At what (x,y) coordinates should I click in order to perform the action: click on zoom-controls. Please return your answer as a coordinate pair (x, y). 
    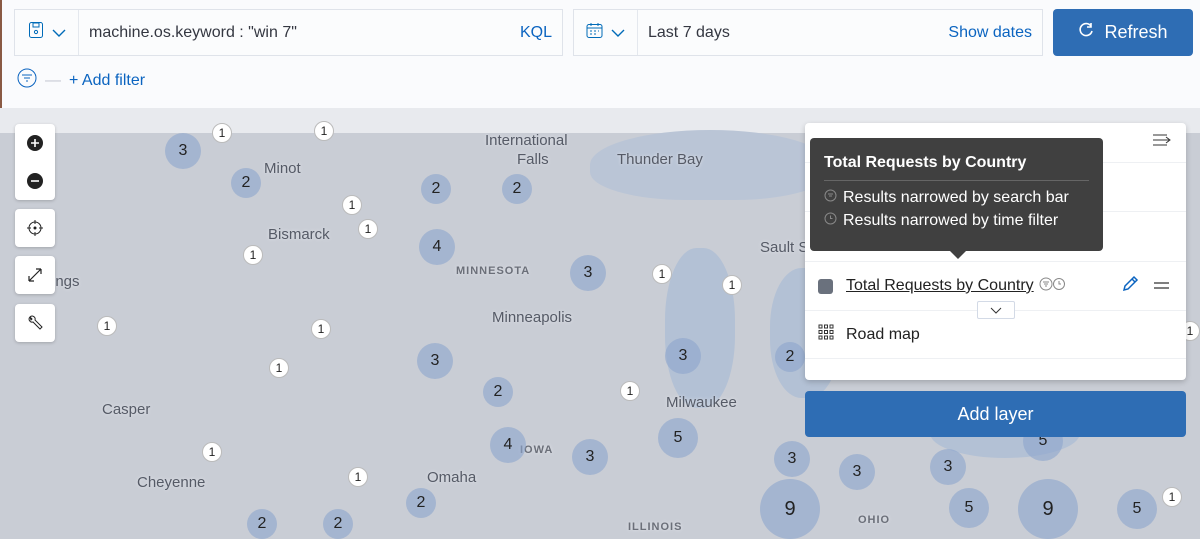
    Looking at the image, I should click on (35, 162).